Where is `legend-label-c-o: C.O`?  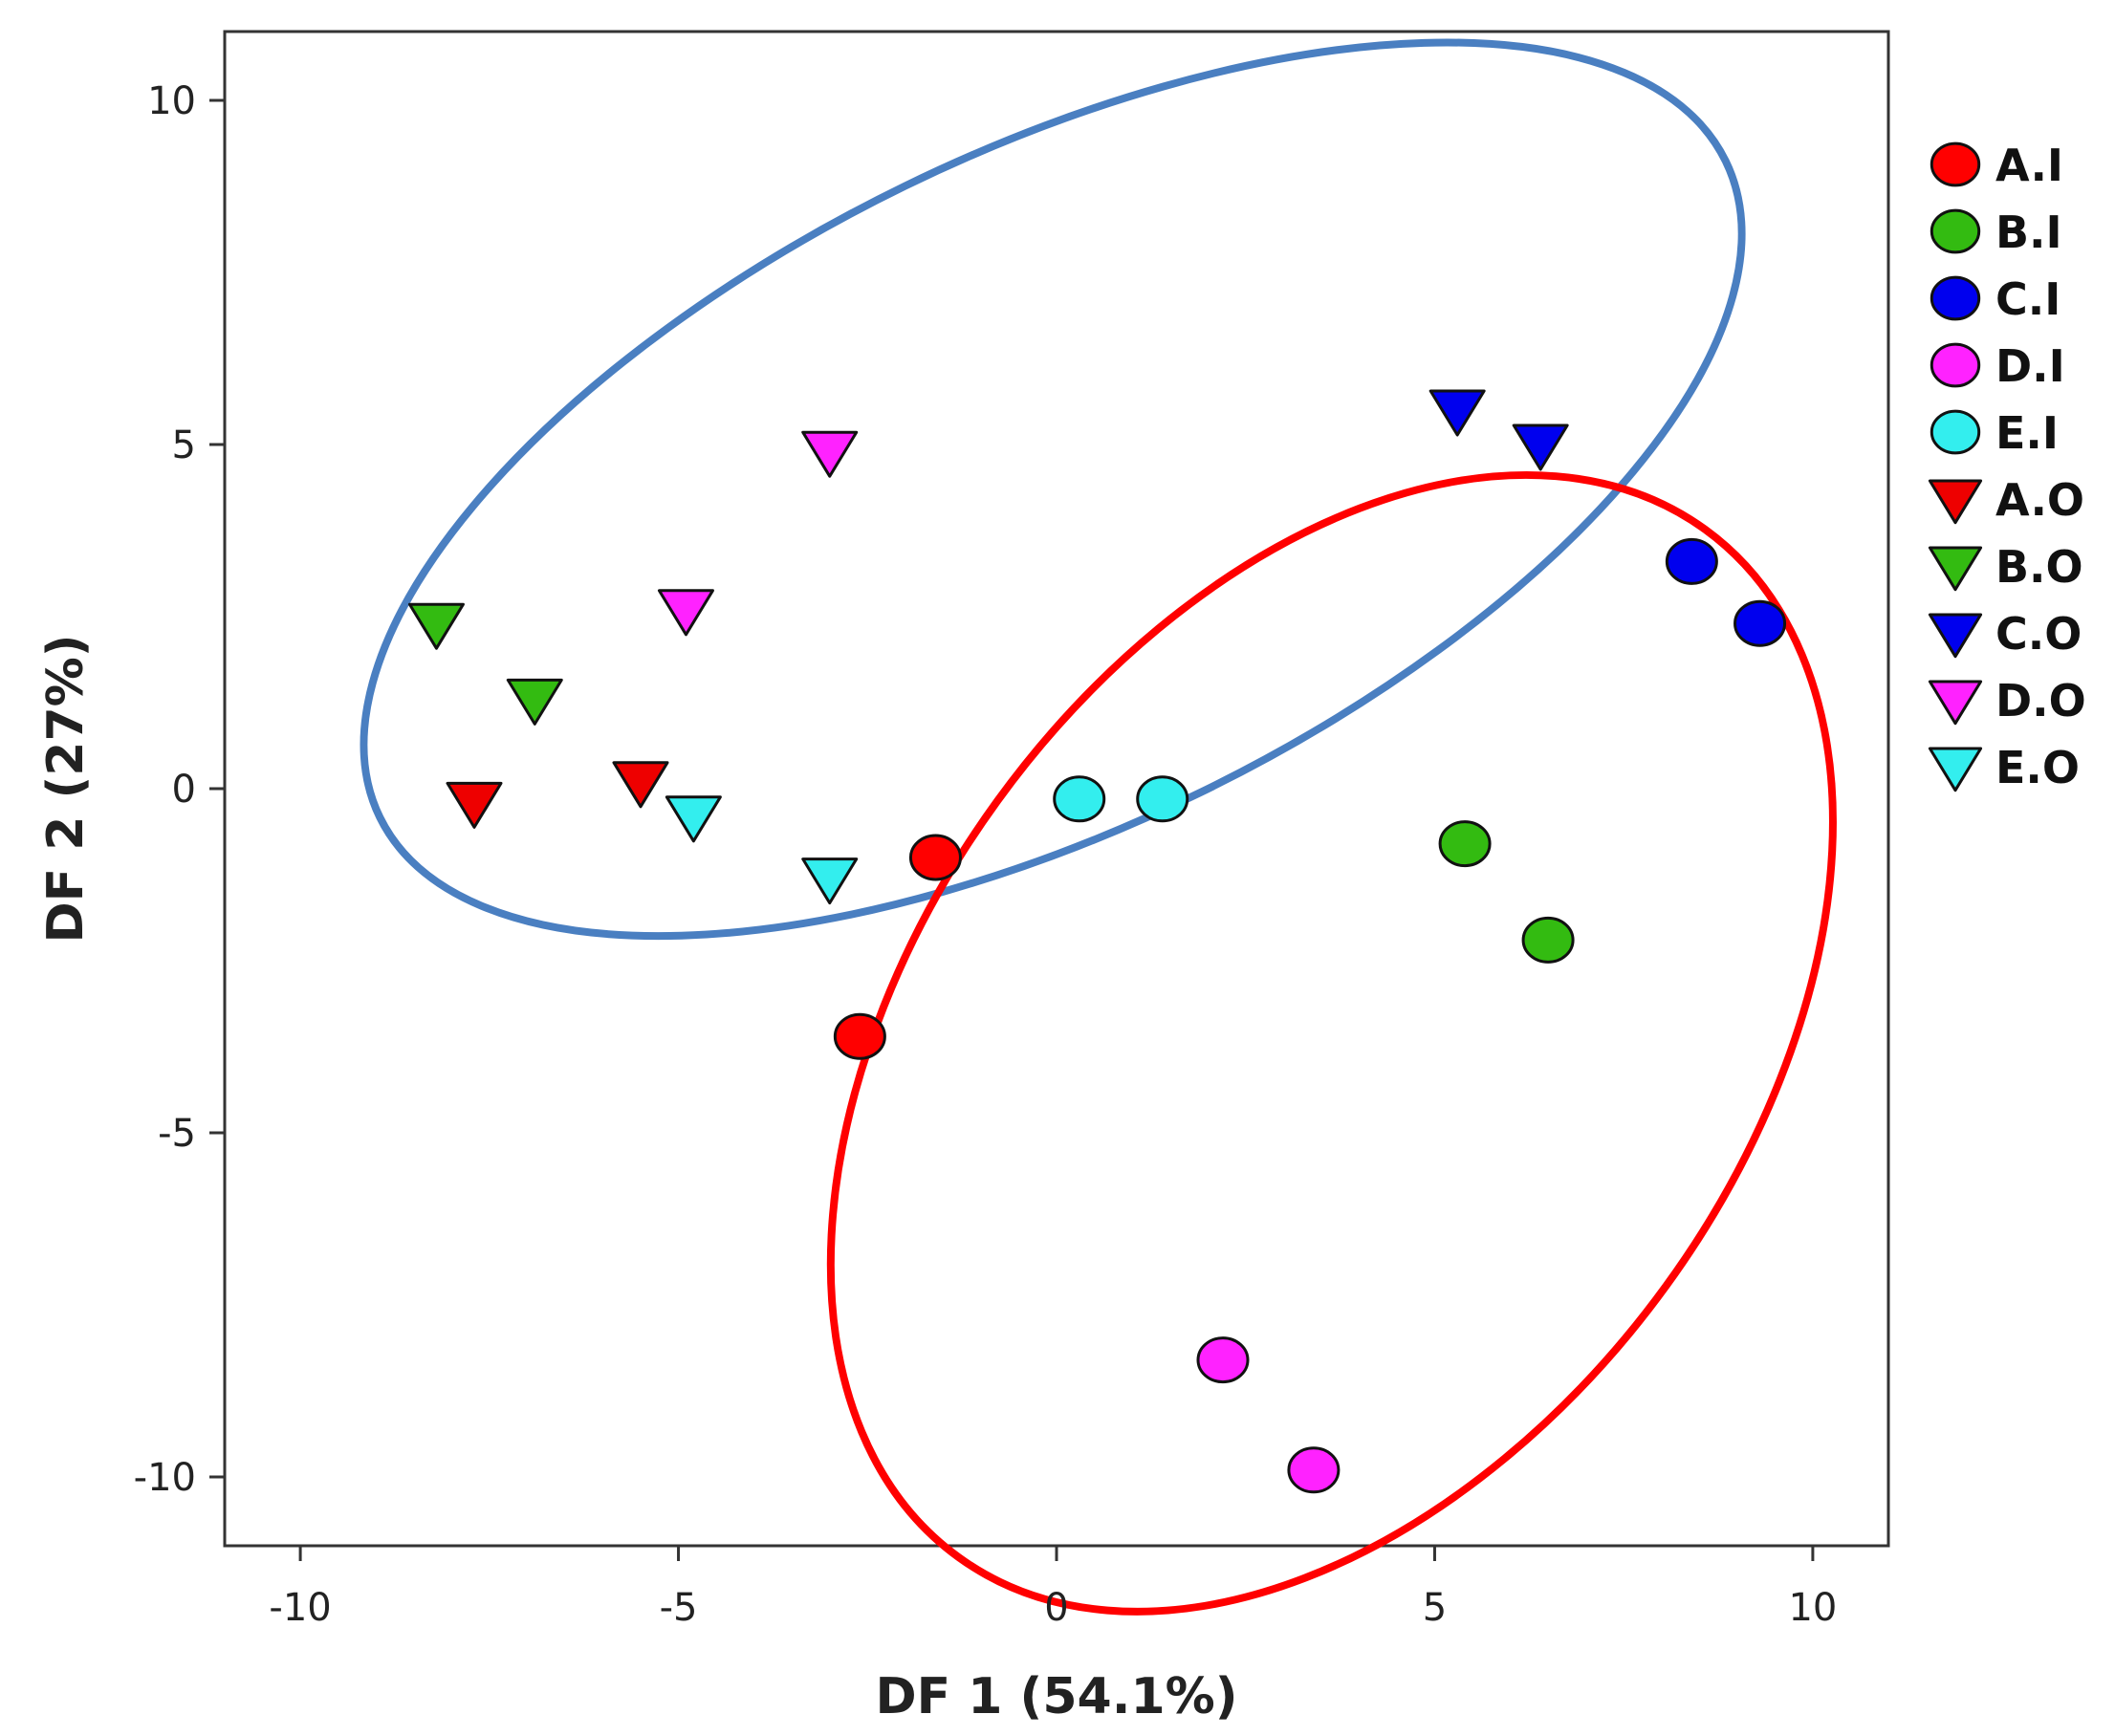
legend-label-c-o: C.O is located at coordinates (2038, 634).